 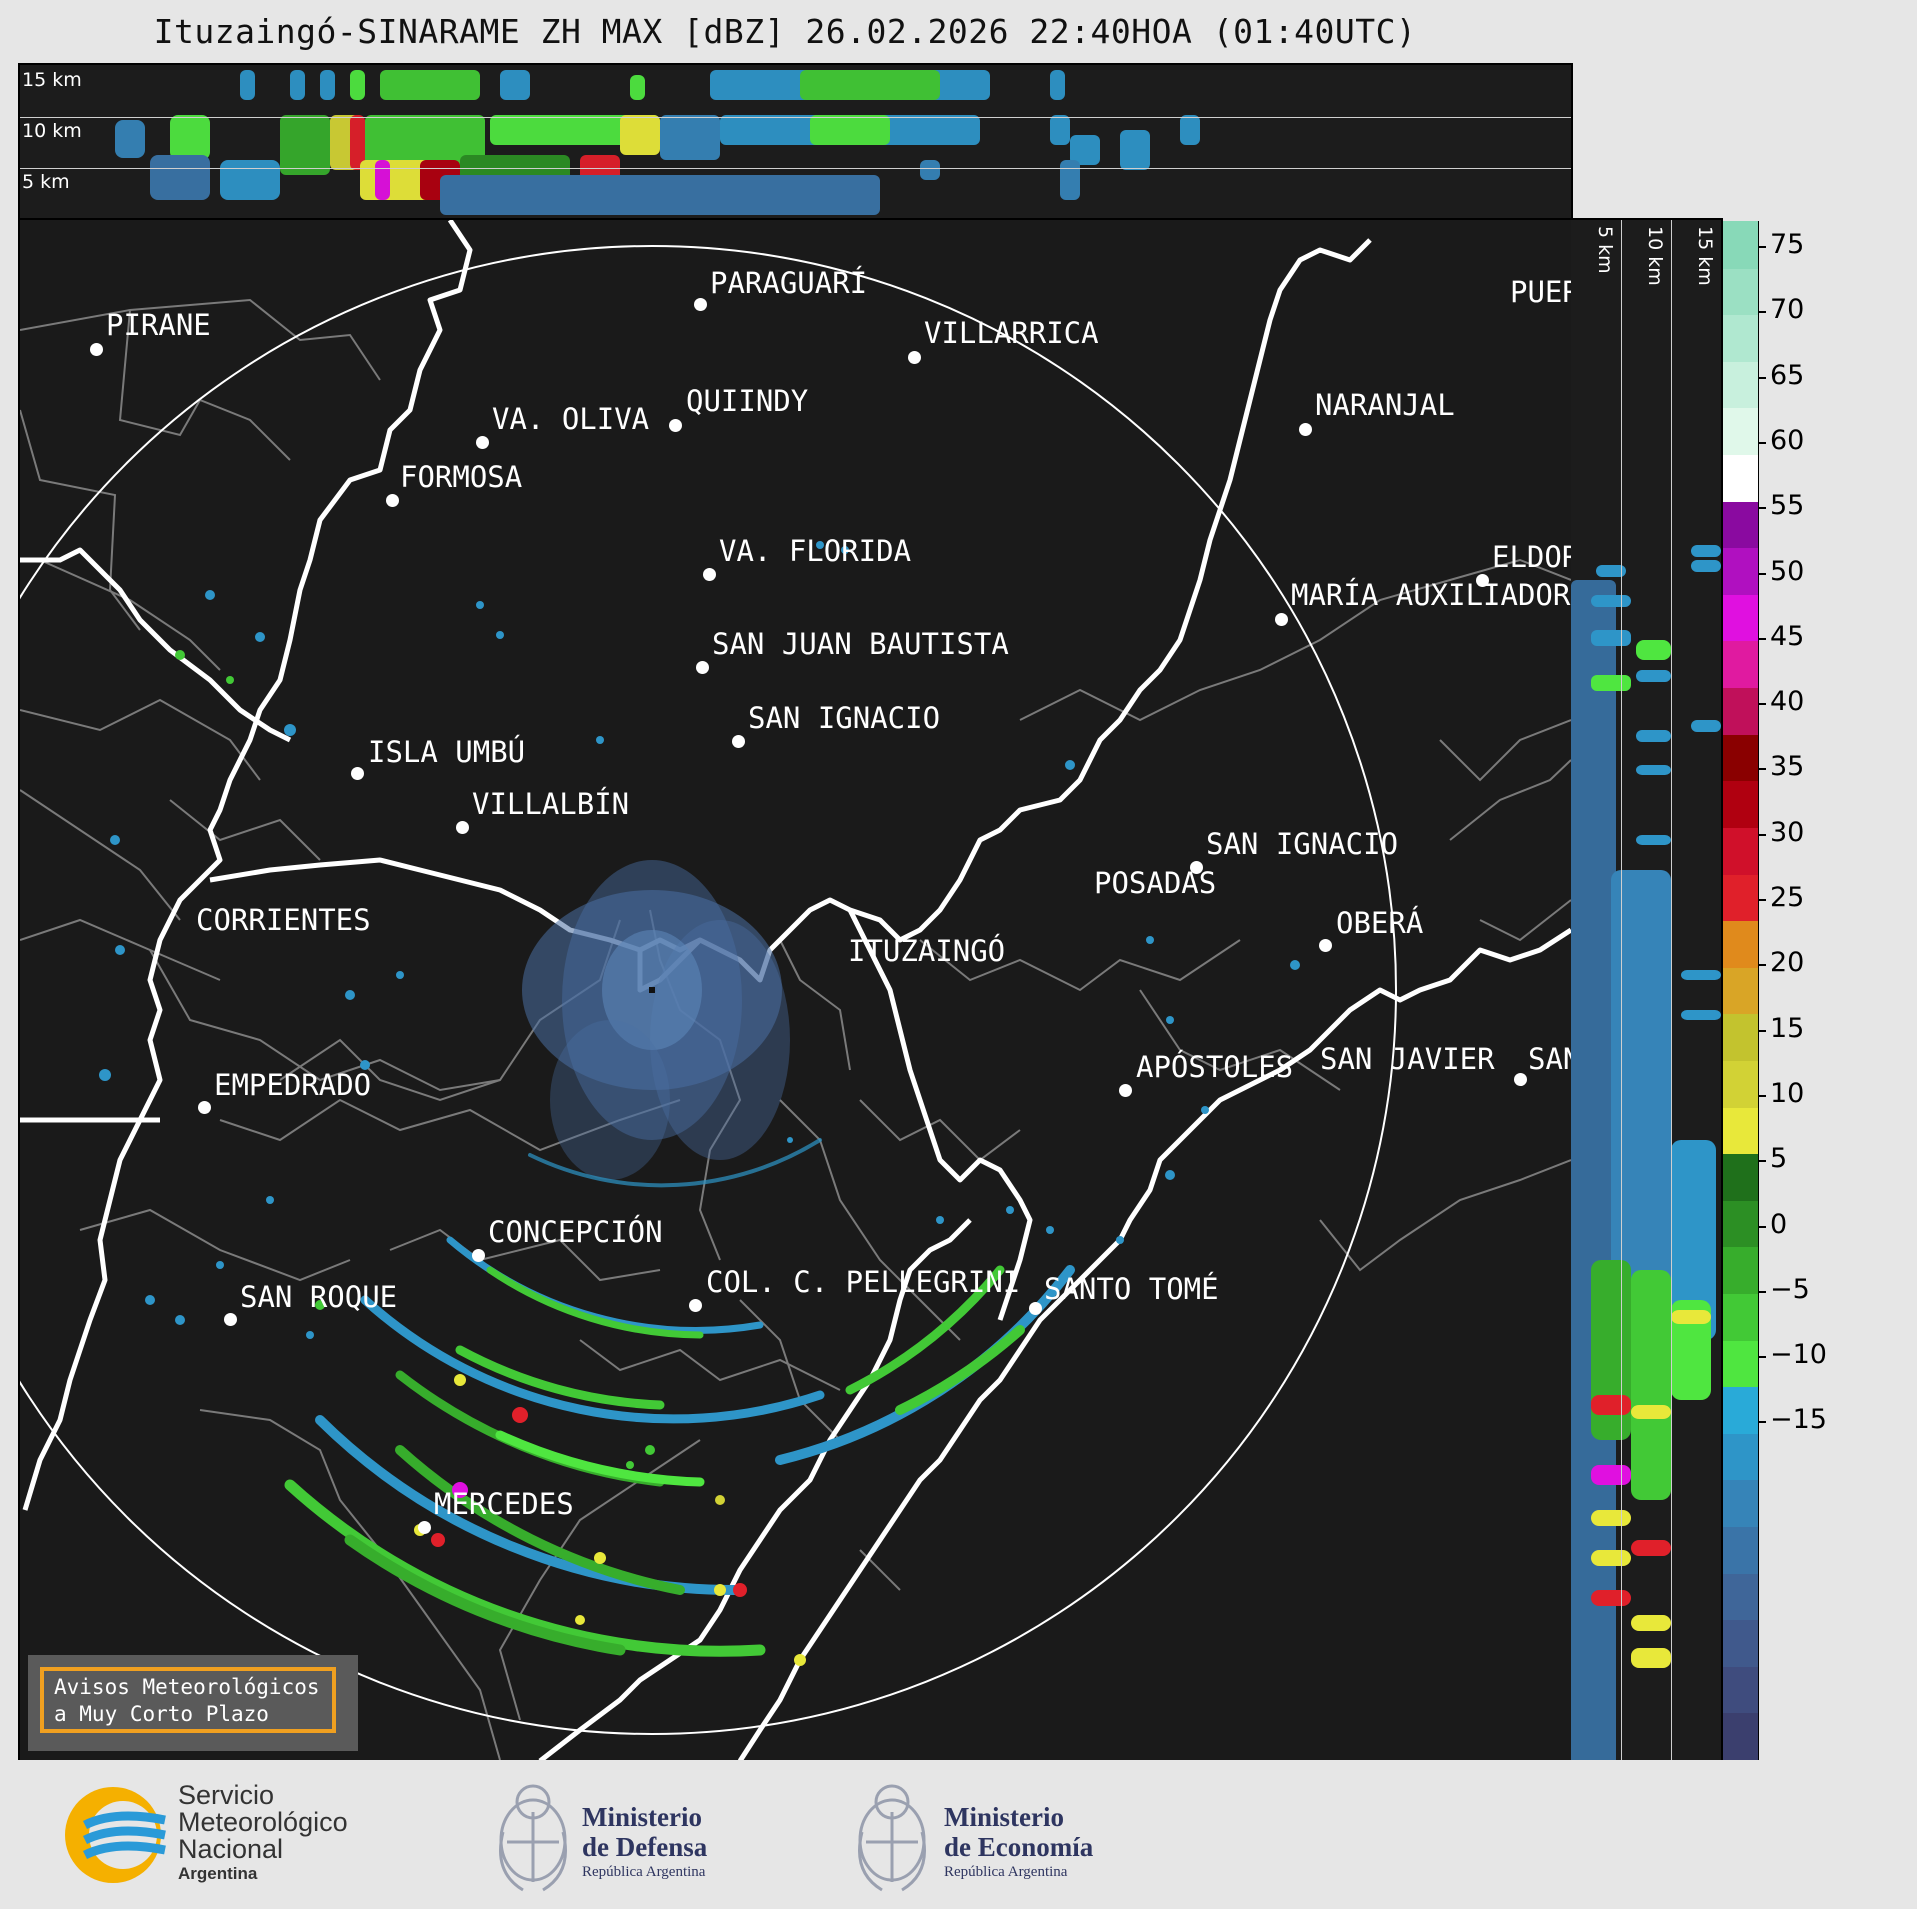 I want to click on city-label-naranjal: NARANJAL, so click(x=1385, y=405).